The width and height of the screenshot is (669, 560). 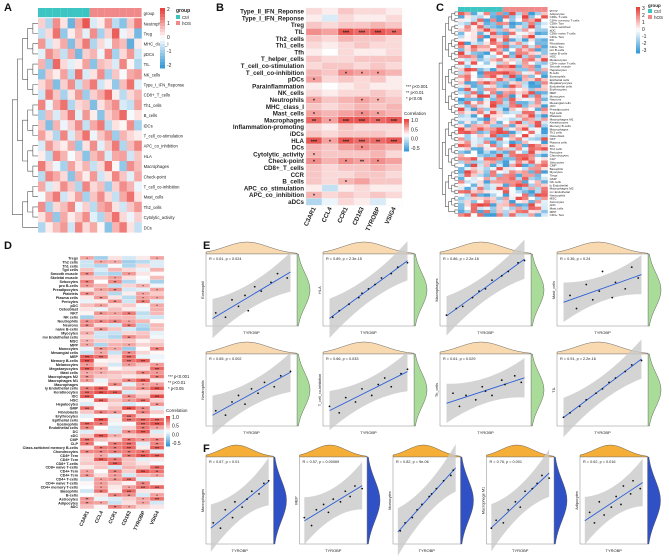 What do you see at coordinates (342, 359) in the screenshot?
I see `stat-label: R = 0.66, p = 0.033` at bounding box center [342, 359].